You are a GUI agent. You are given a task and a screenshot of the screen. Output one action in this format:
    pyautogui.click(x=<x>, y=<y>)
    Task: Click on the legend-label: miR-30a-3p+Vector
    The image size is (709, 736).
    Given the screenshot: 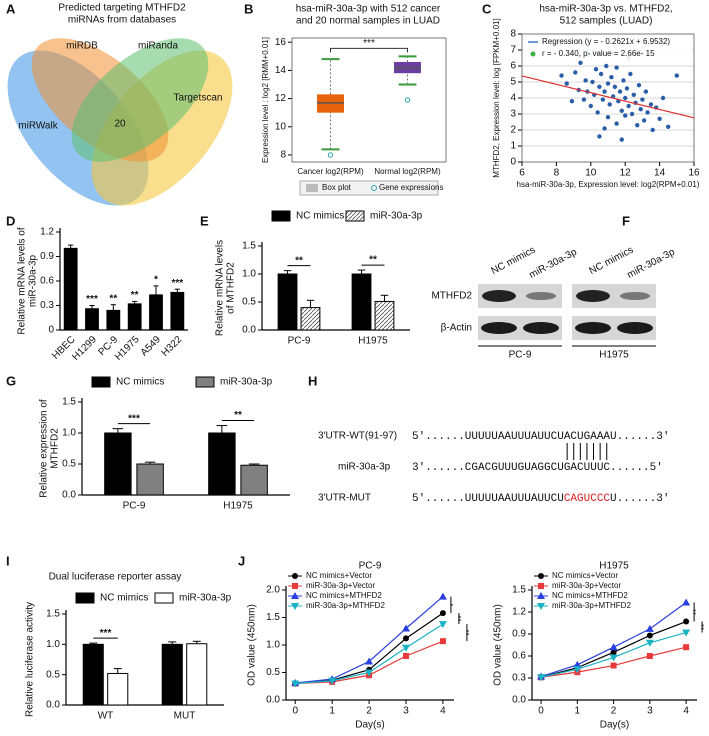 What is the action you would take?
    pyautogui.click(x=586, y=585)
    